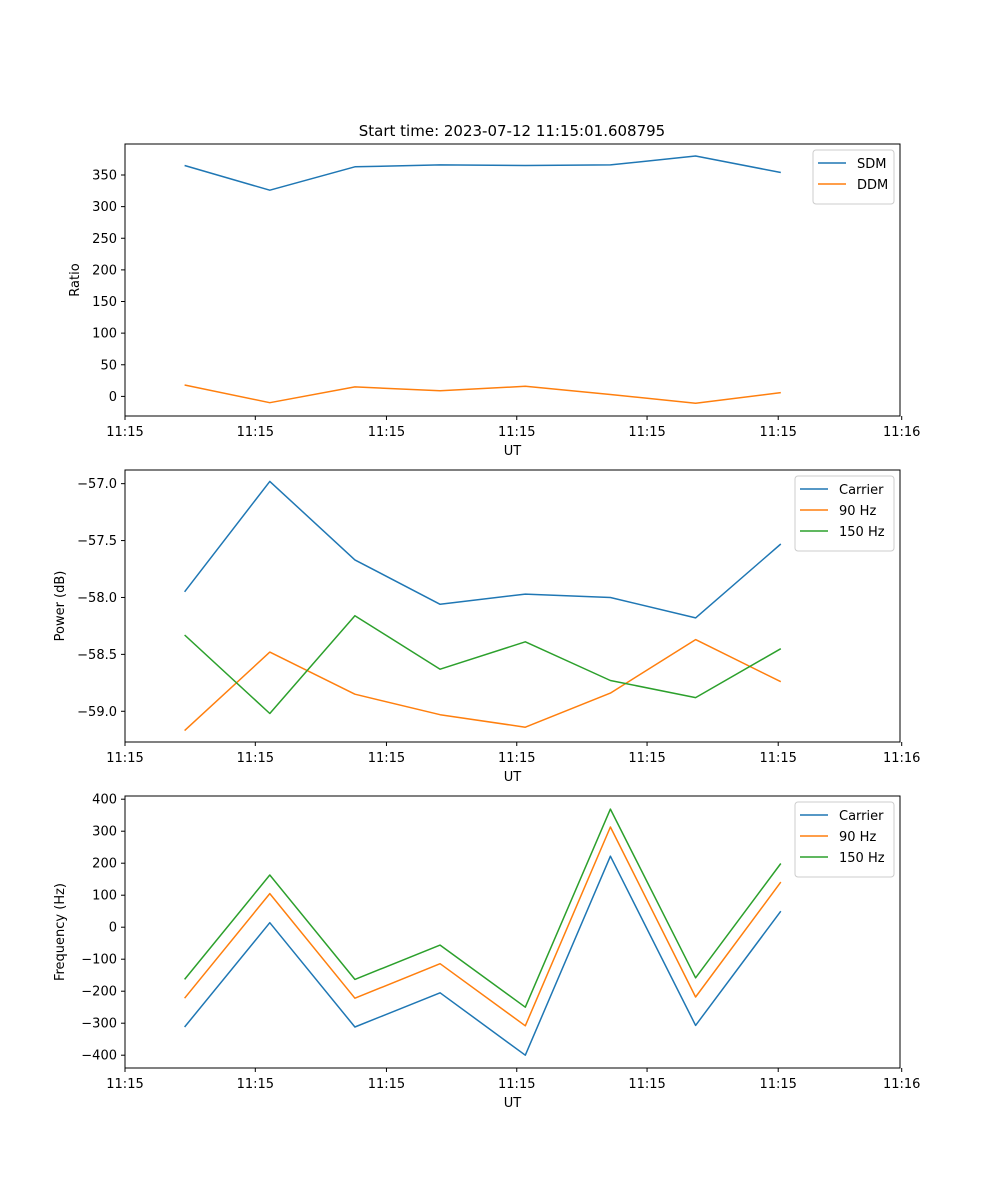  I want to click on y-tick-label: 50, so click(108, 365).